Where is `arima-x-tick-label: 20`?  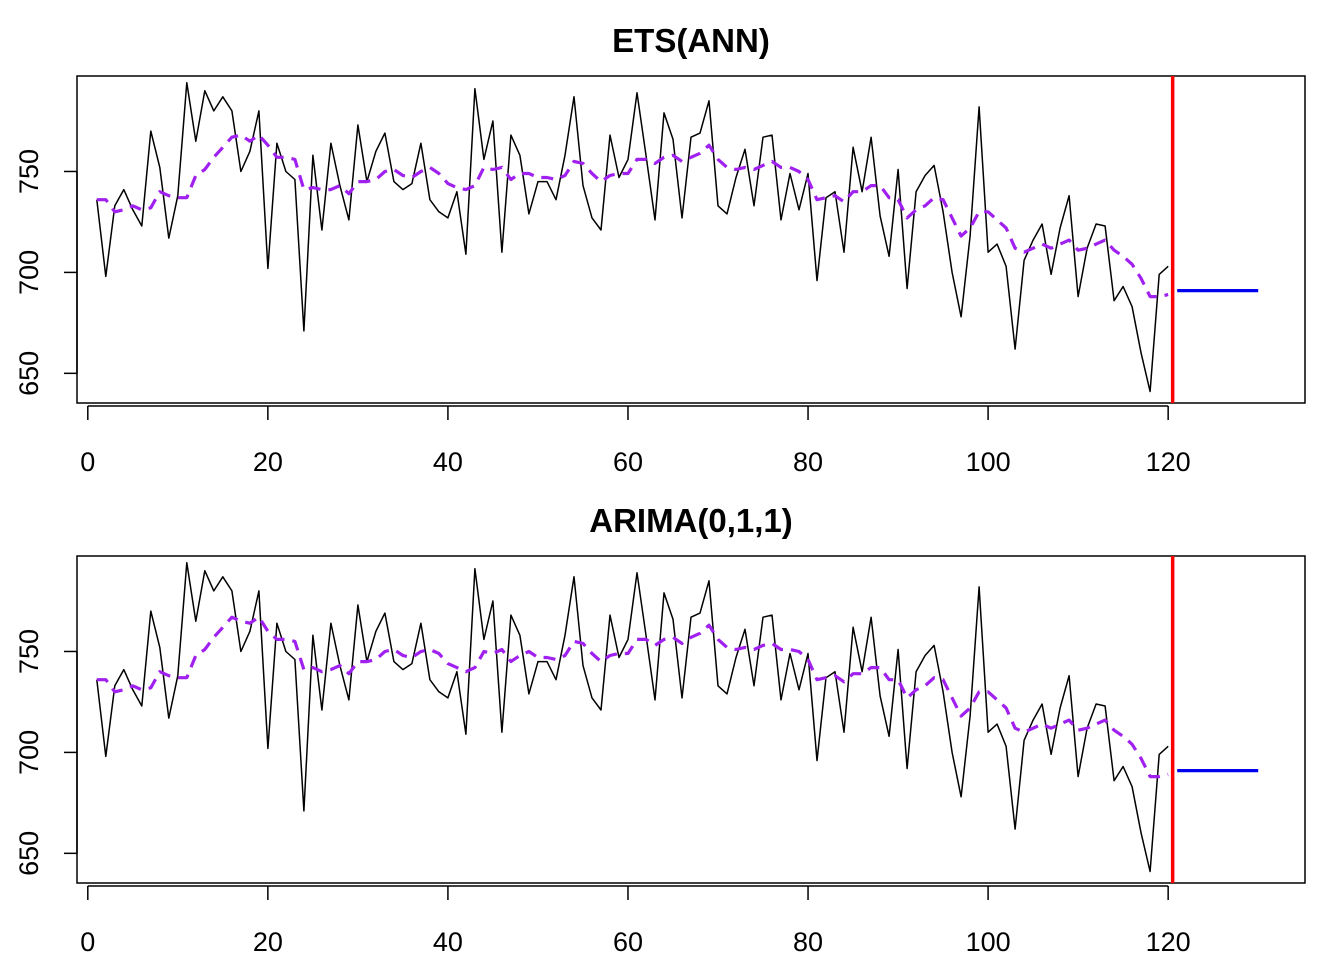 arima-x-tick-label: 20 is located at coordinates (268, 942).